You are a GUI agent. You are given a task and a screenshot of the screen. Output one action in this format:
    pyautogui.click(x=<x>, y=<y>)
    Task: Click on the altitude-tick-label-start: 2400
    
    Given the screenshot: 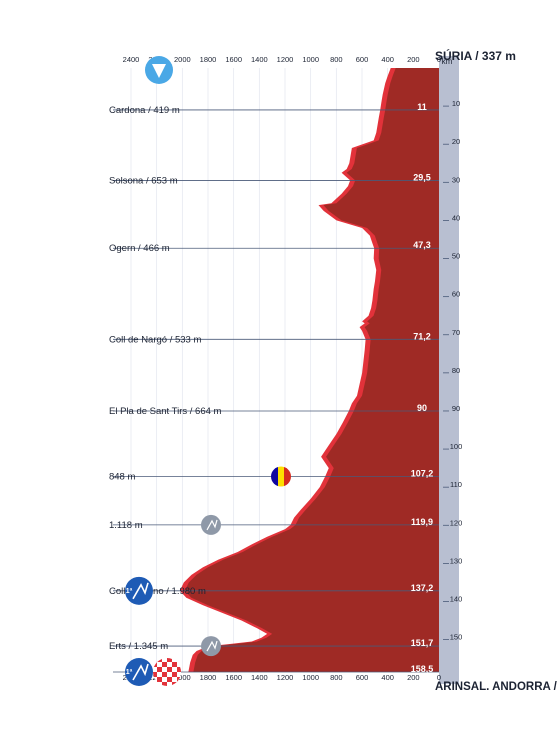 What is the action you would take?
    pyautogui.click(x=131, y=59)
    